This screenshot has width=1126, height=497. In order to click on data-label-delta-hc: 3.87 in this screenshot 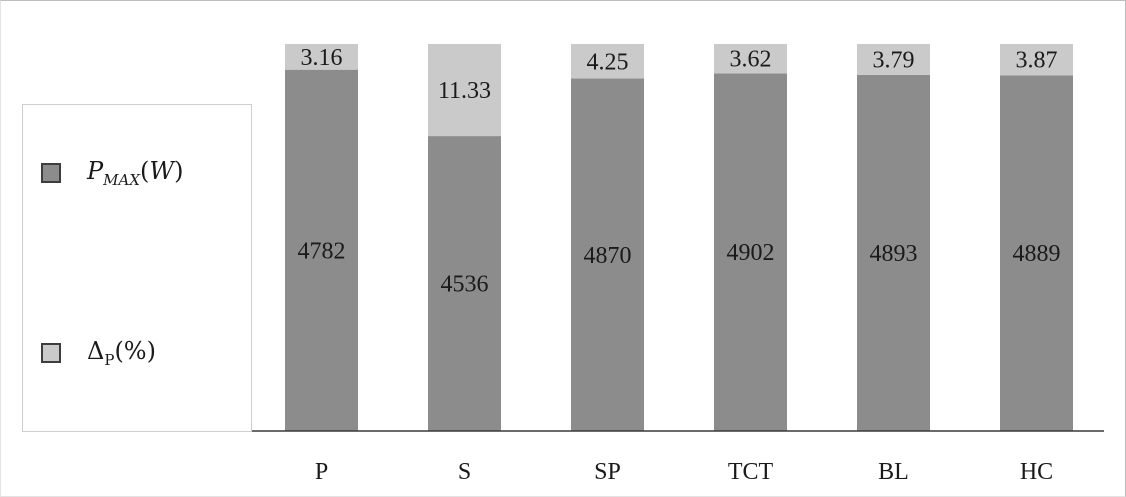, I will do `click(1037, 61)`.